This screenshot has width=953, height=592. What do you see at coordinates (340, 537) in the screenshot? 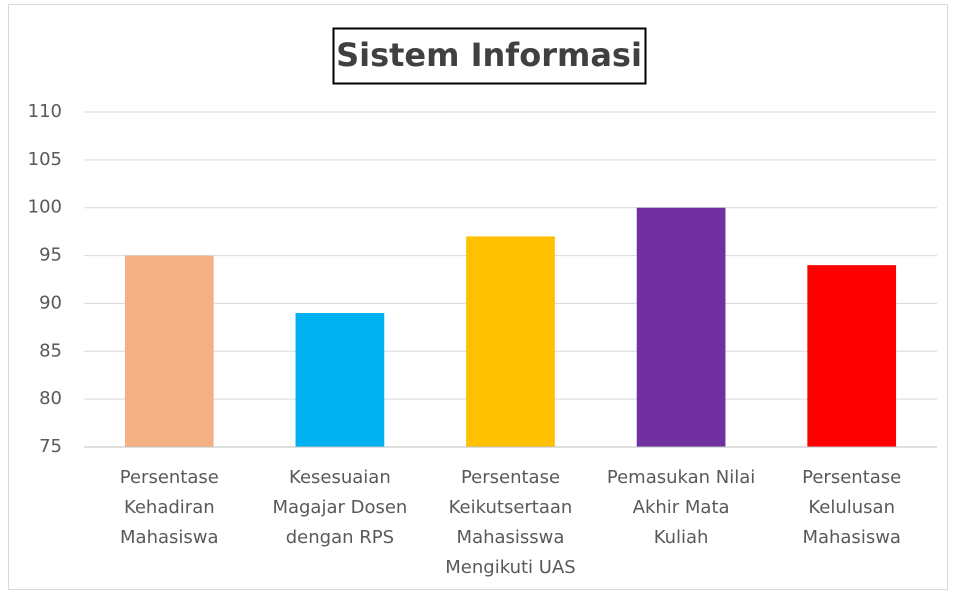
I see `x-tick-label: dengan RPS` at bounding box center [340, 537].